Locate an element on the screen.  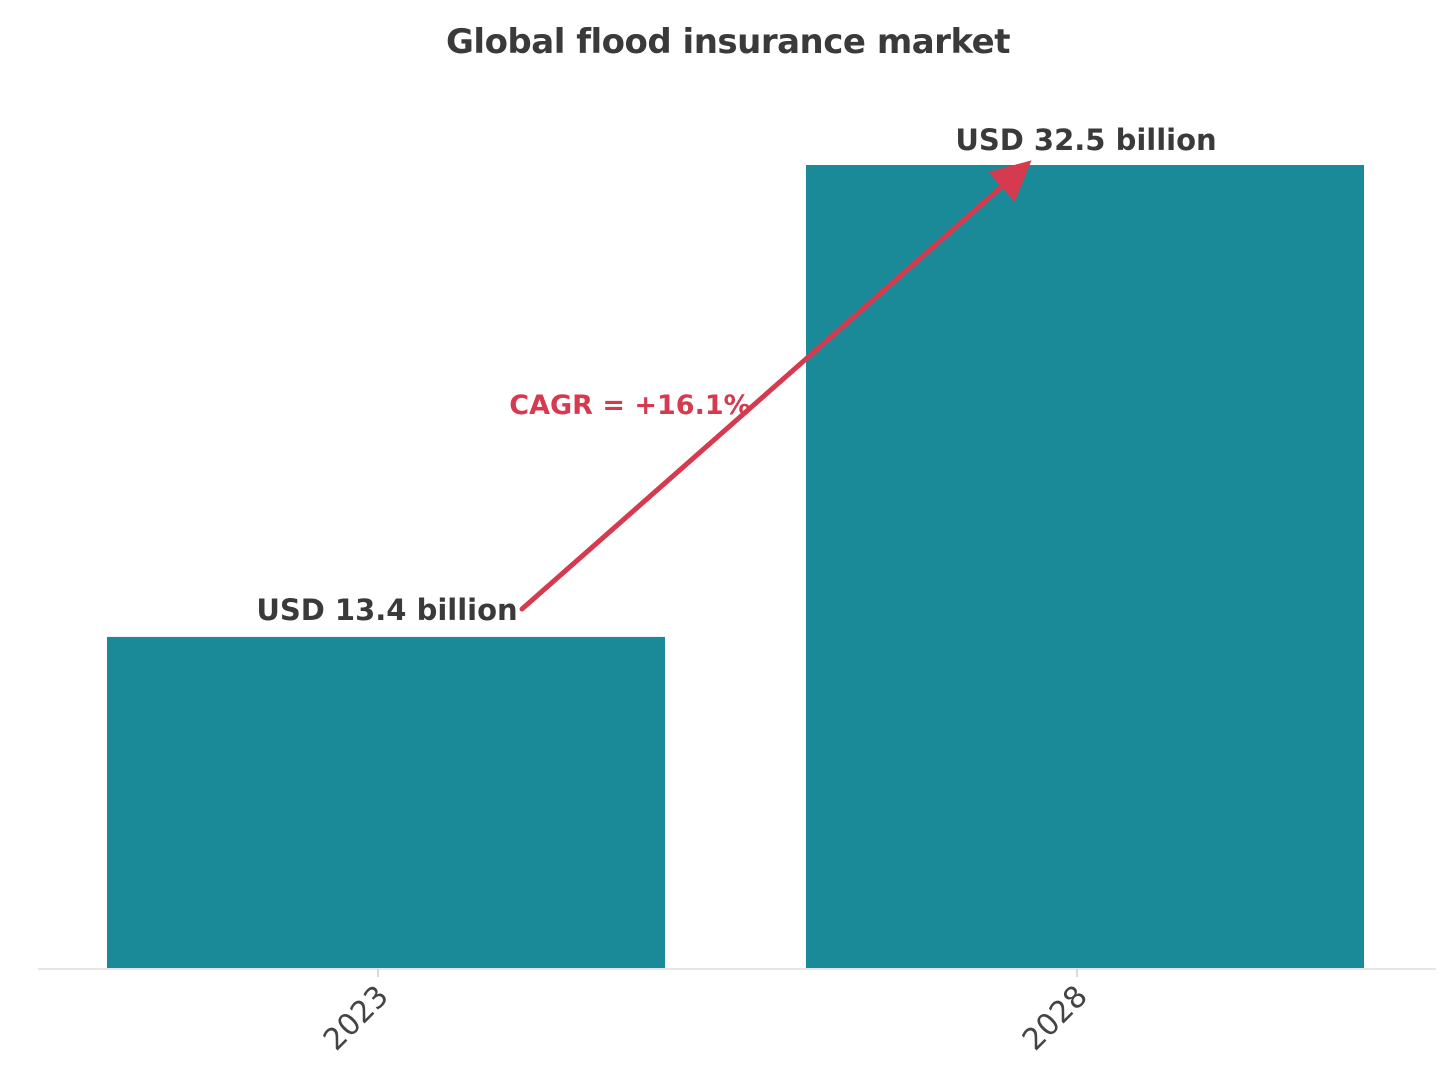
cagr-annotation: CAGR = +16.1% is located at coordinates (629, 405).